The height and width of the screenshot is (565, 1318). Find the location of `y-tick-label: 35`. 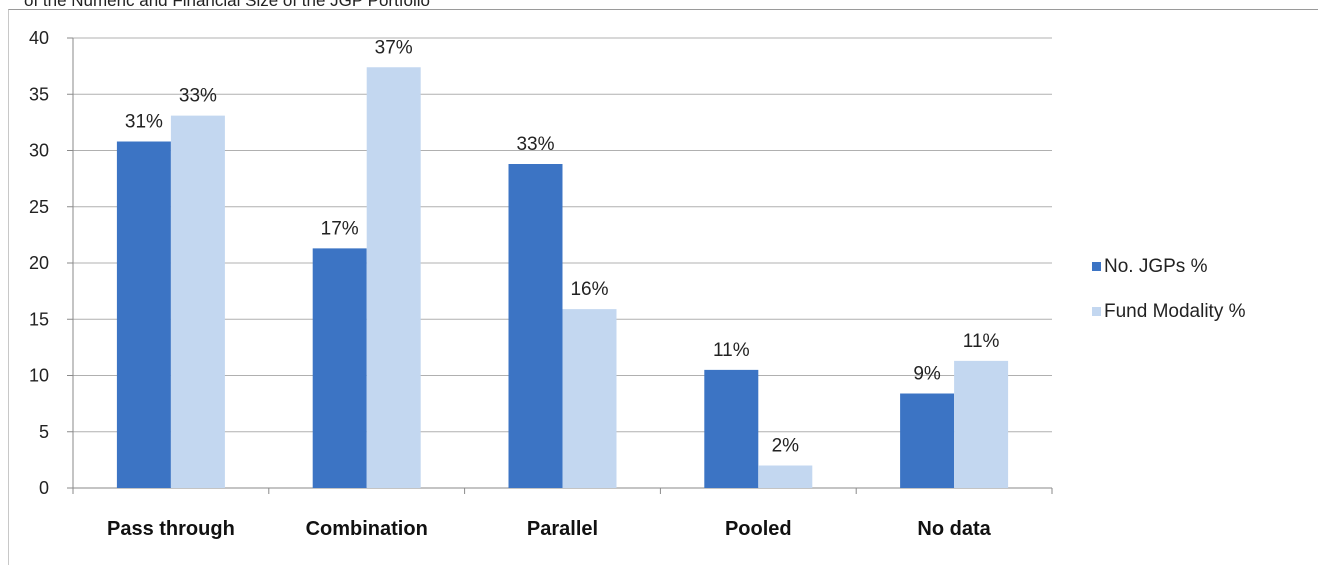

y-tick-label: 35 is located at coordinates (39, 94).